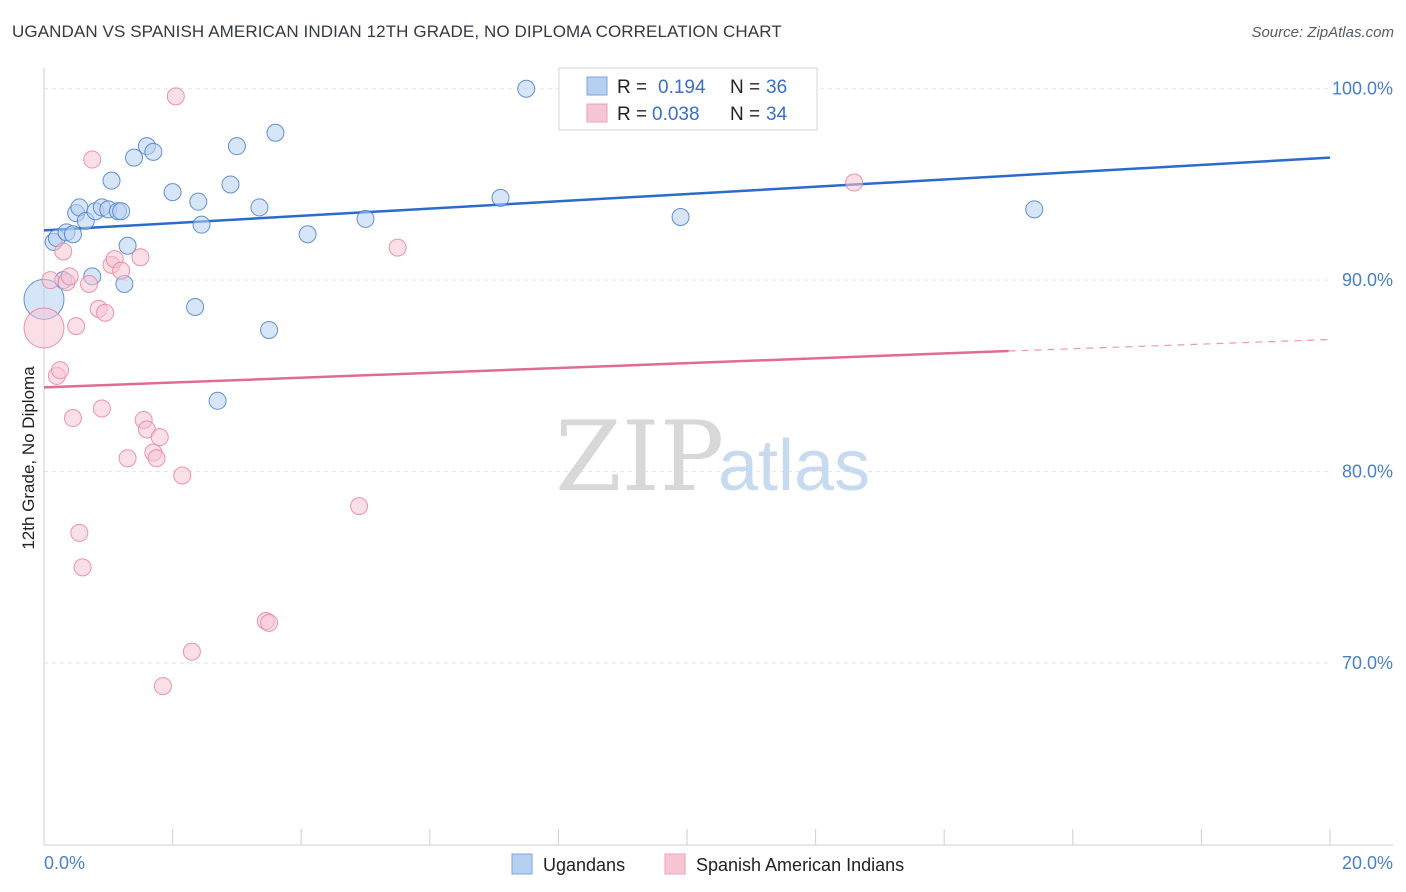 Image resolution: width=1406 pixels, height=892 pixels. I want to click on y-axis-label: 12th Grade, No Diploma, so click(28, 458).